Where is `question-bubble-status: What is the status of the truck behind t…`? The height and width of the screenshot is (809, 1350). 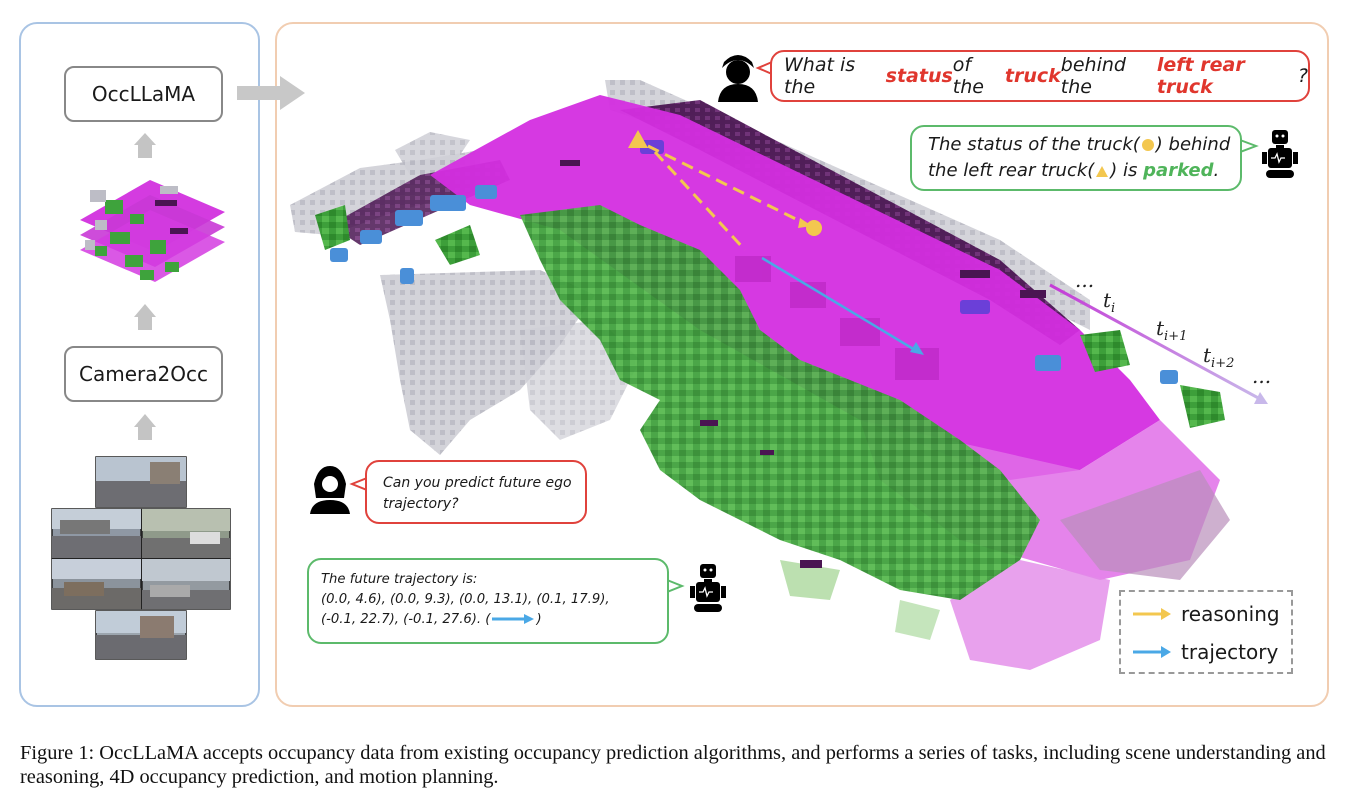
question-bubble-status: What is the status of the truck behind t… is located at coordinates (1040, 76).